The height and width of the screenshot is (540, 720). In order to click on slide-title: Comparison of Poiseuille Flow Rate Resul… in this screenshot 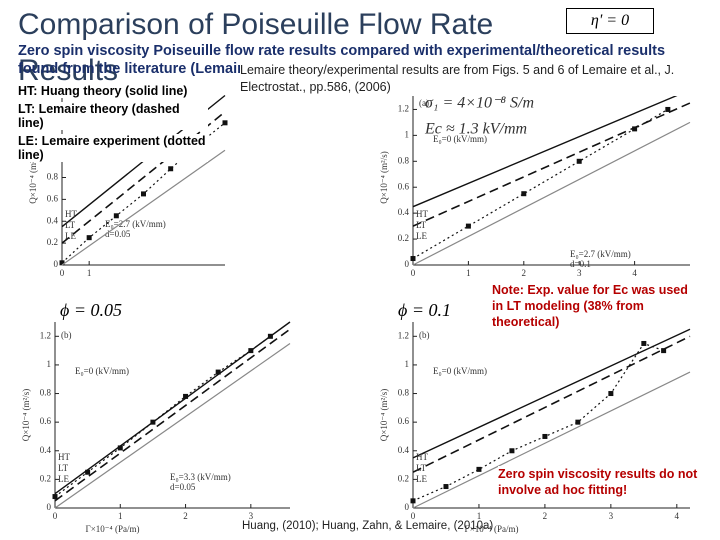, I will do `click(256, 47)`.